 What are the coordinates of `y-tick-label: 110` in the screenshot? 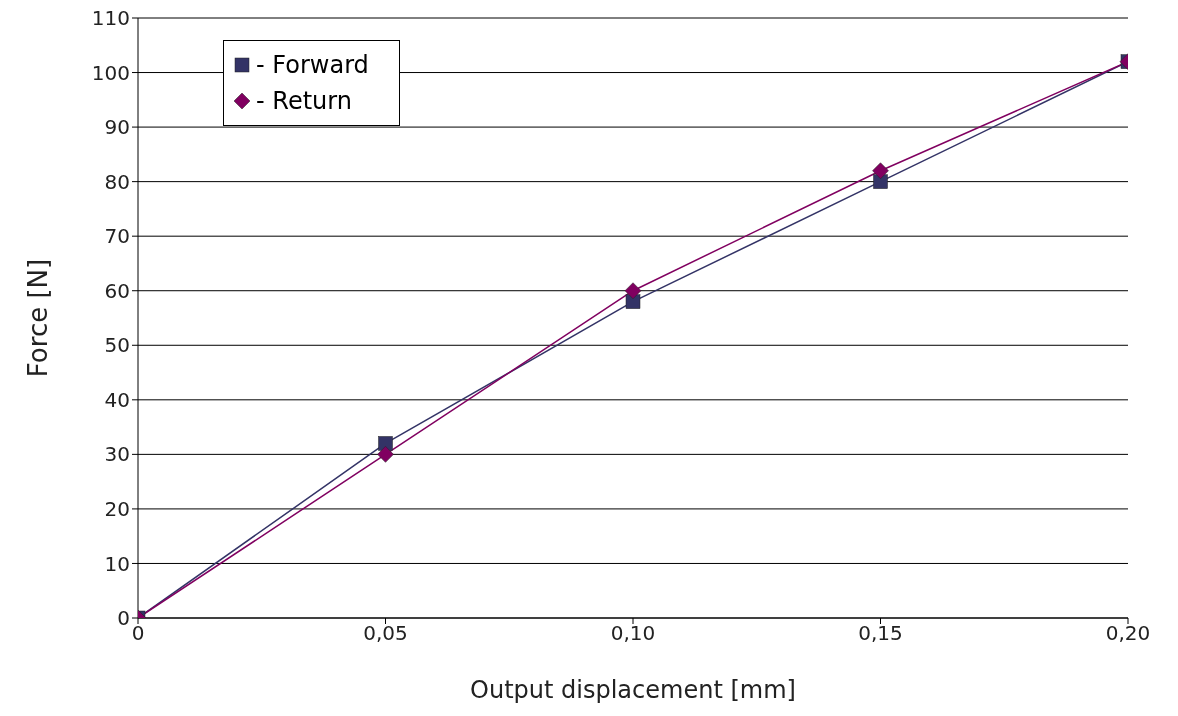 It's located at (110, 18).